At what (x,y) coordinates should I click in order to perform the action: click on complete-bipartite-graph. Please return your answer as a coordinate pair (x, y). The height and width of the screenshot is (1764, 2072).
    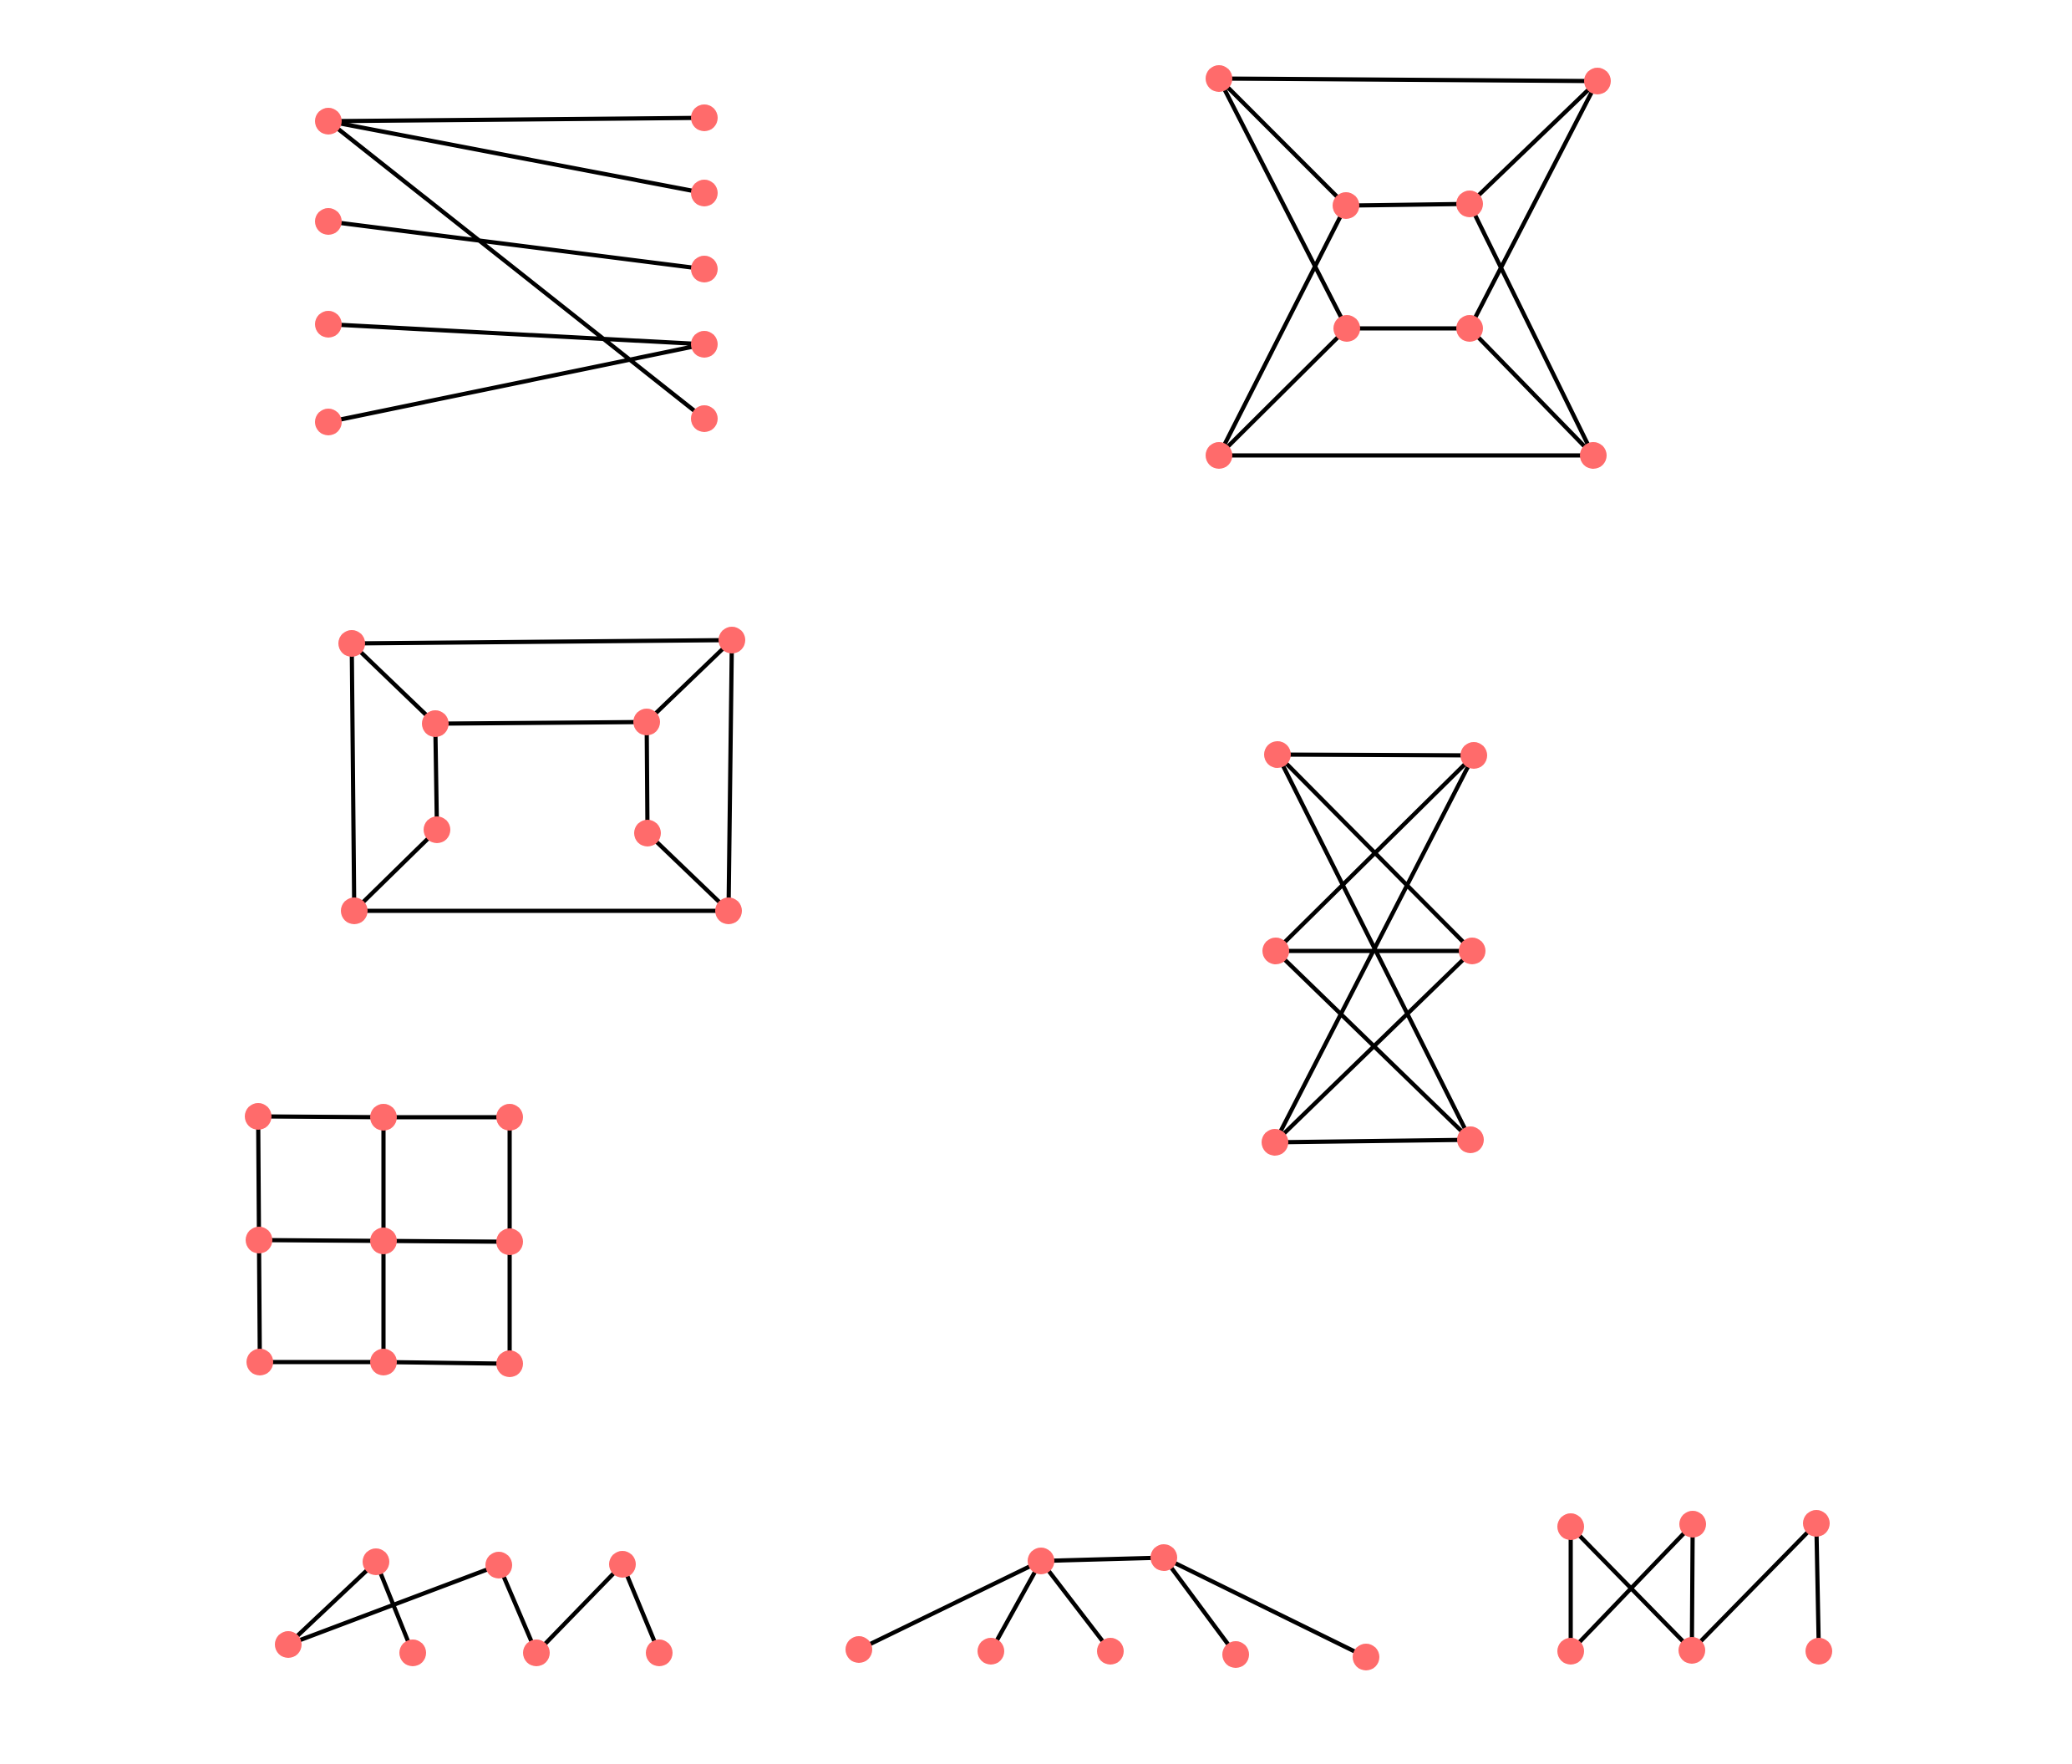
    Looking at the image, I should click on (1374, 948).